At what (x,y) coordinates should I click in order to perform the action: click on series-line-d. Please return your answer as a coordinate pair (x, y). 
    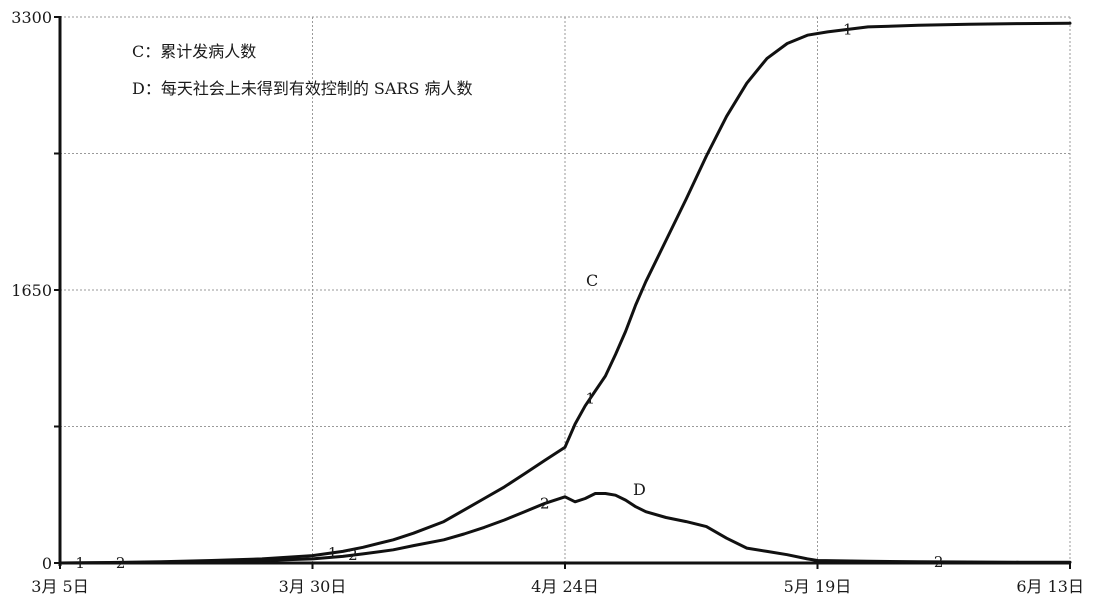
    Looking at the image, I should click on (565, 528).